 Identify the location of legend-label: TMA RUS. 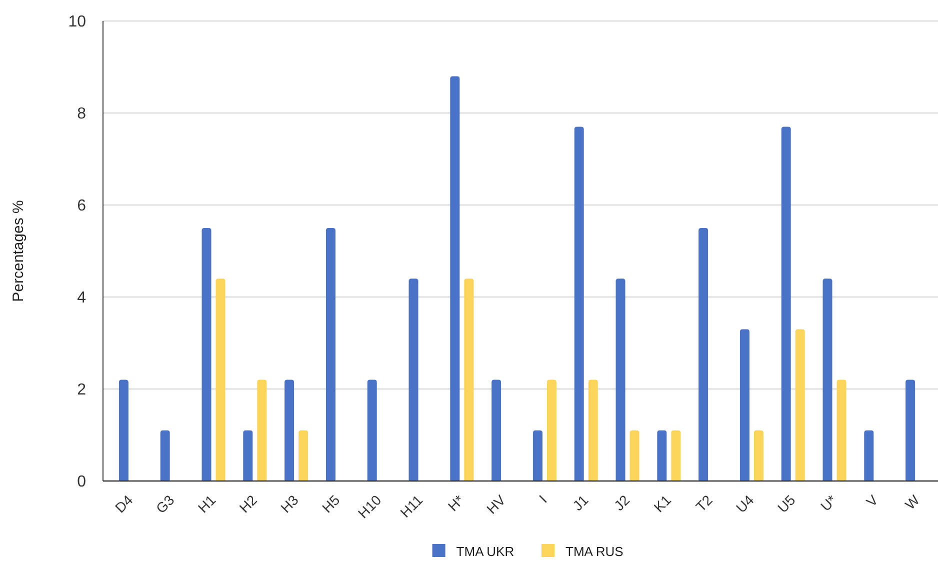
(595, 551).